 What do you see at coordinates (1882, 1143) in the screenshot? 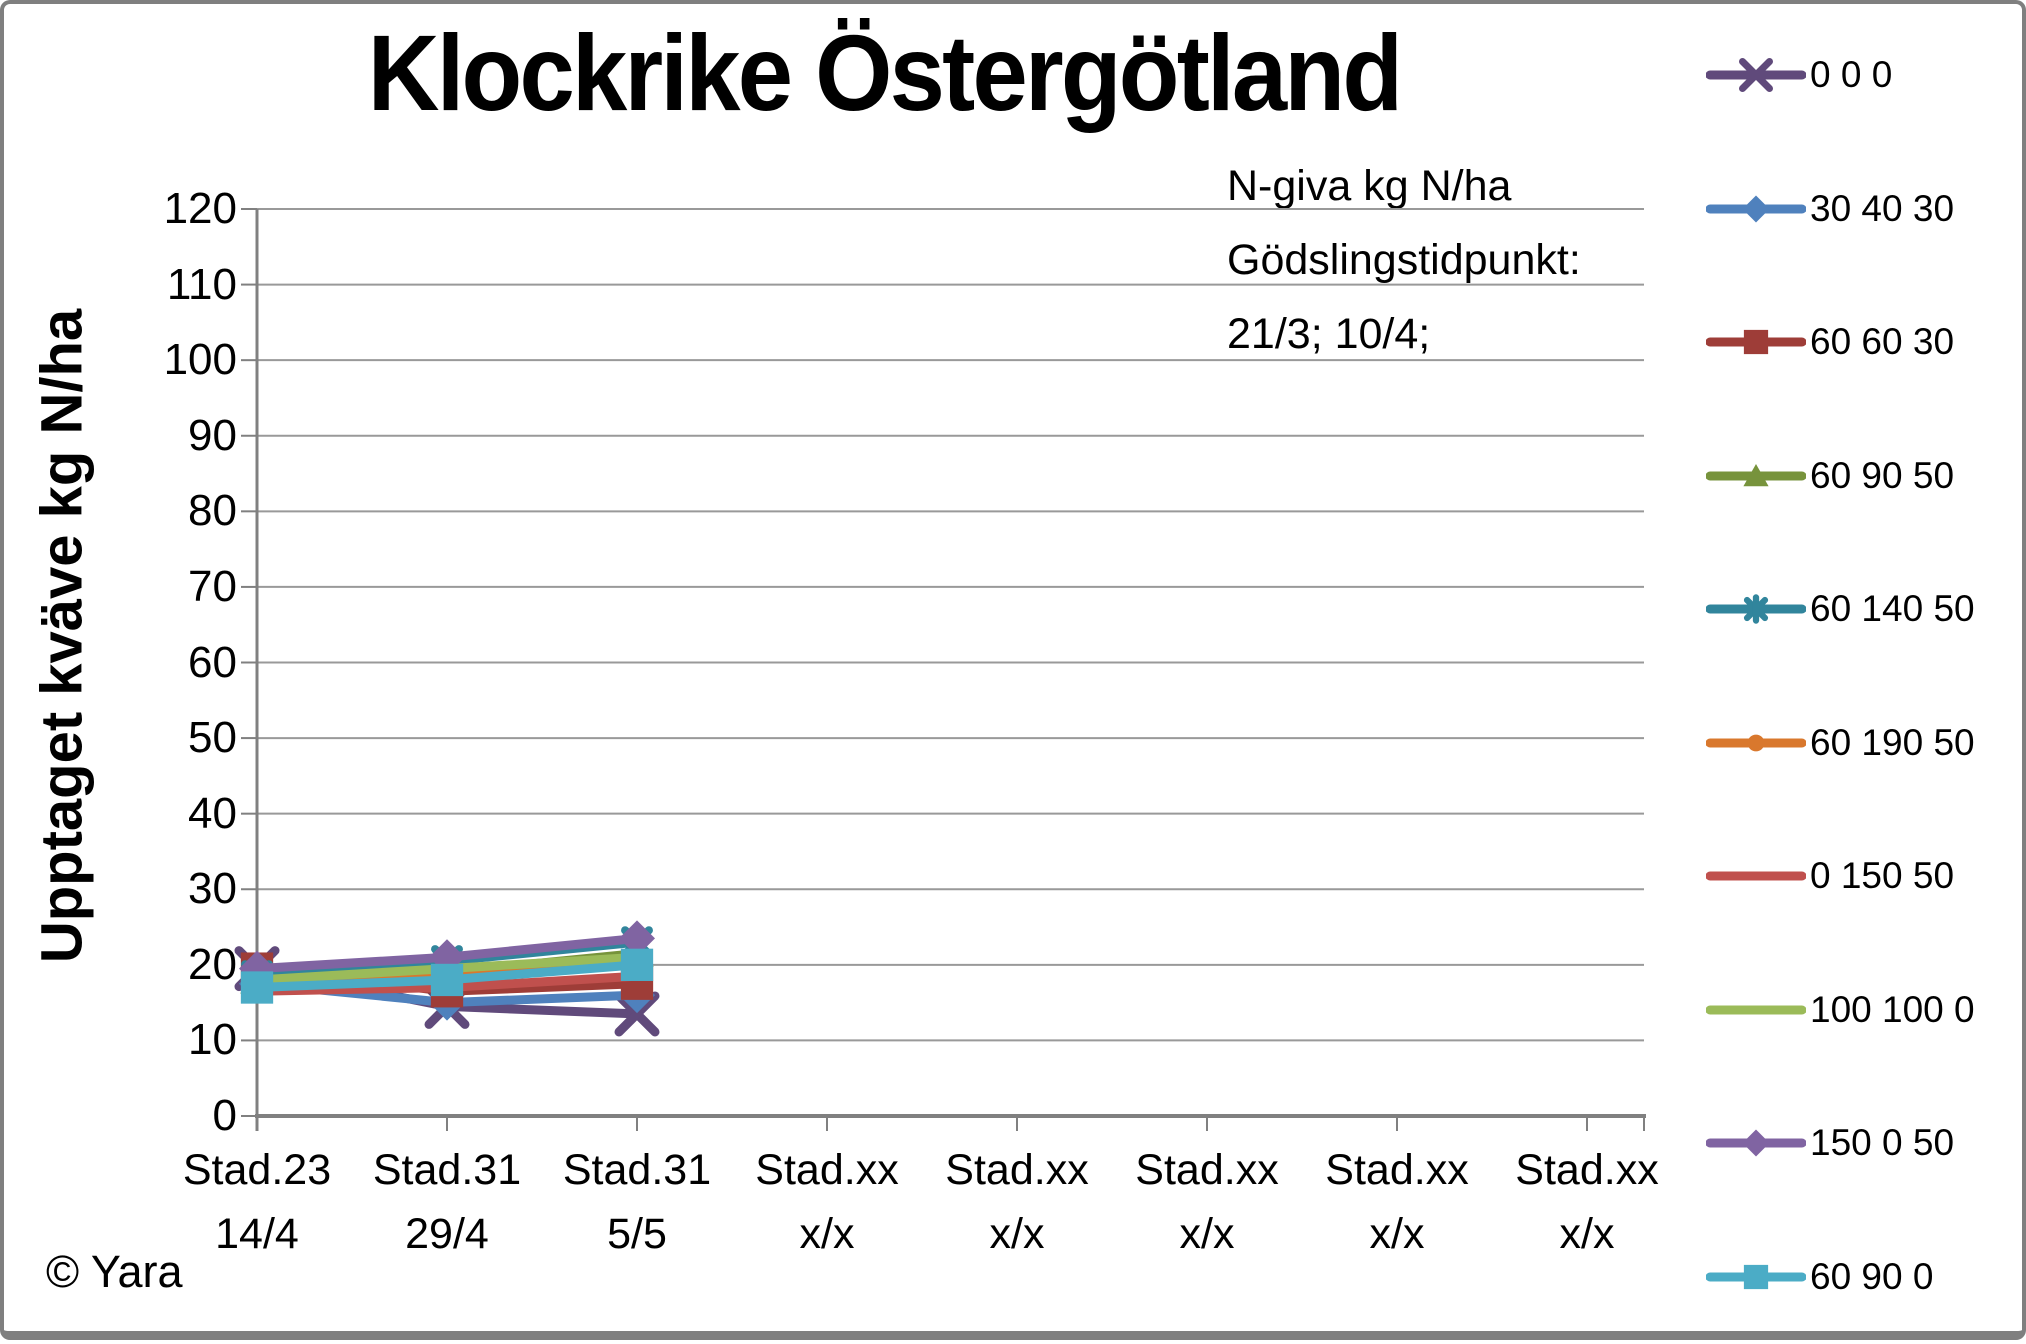
I see `legend-item-label: 150 0 50` at bounding box center [1882, 1143].